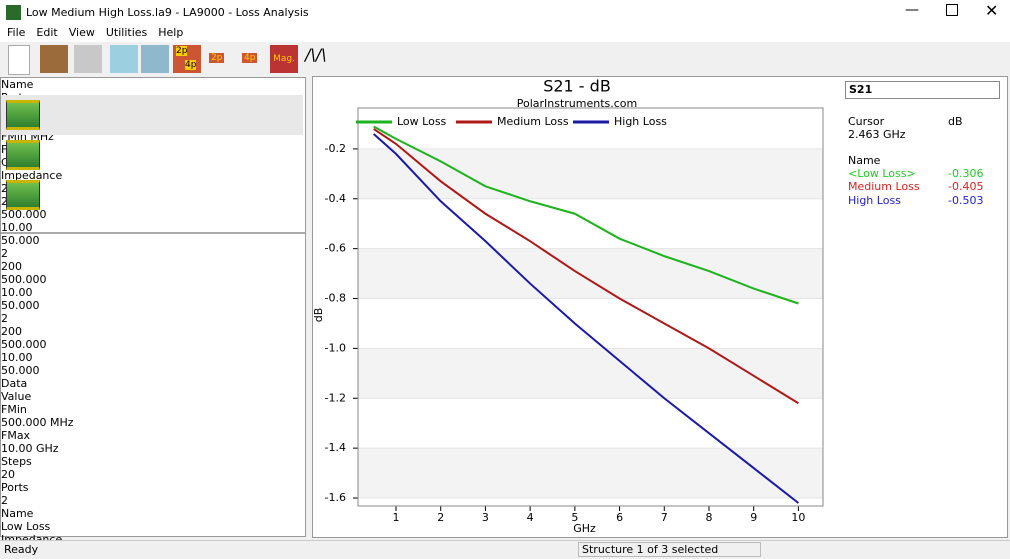  Describe the element at coordinates (753, 517) in the screenshot. I see `x-tick-label: 9` at that location.